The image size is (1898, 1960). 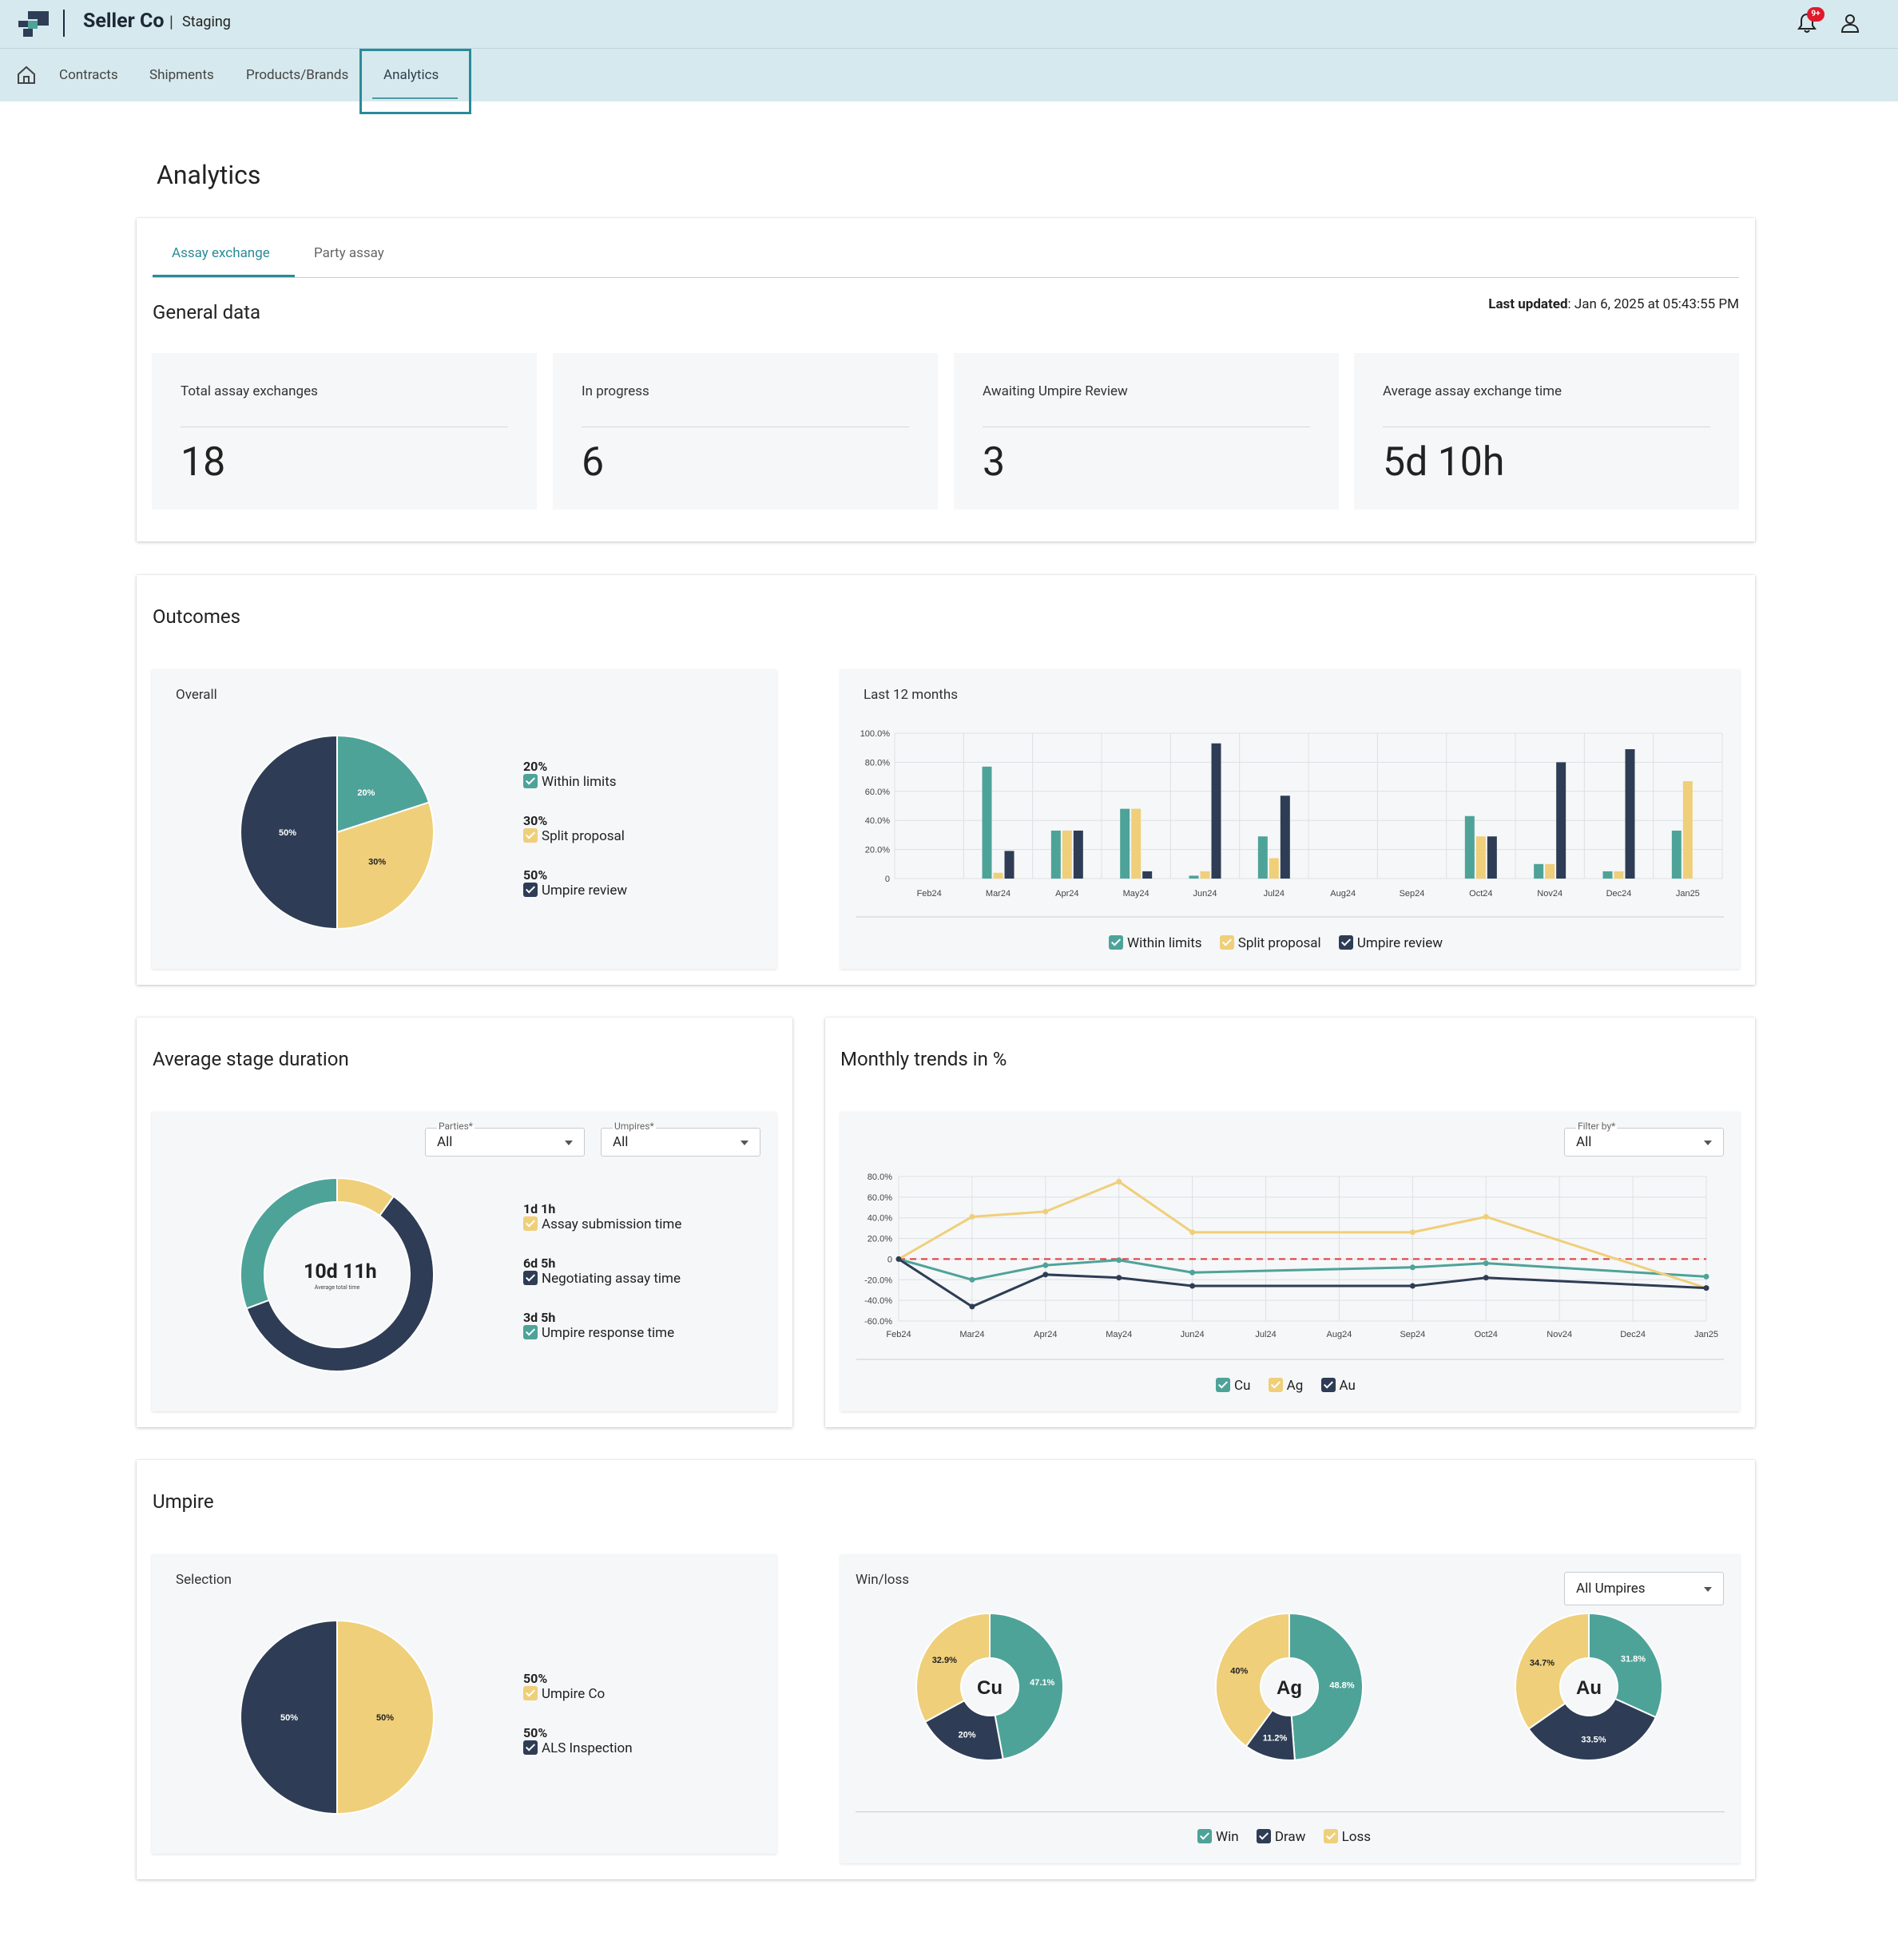 What do you see at coordinates (505, 1139) in the screenshot?
I see `parties-select: Parties* All` at bounding box center [505, 1139].